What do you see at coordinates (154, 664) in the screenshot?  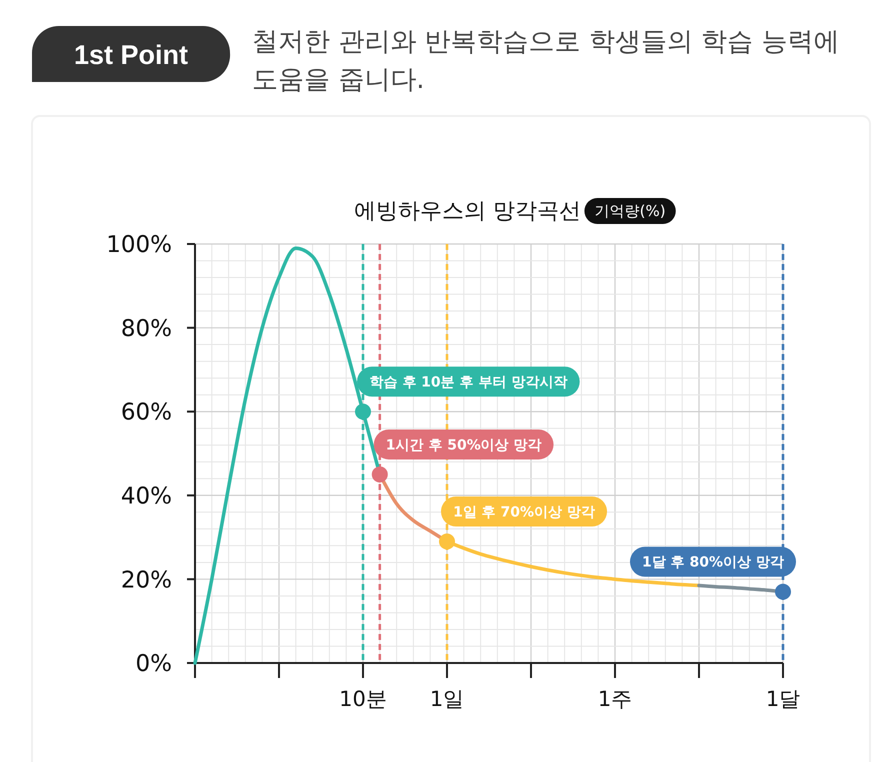 I see `y-tick-label: 0%` at bounding box center [154, 664].